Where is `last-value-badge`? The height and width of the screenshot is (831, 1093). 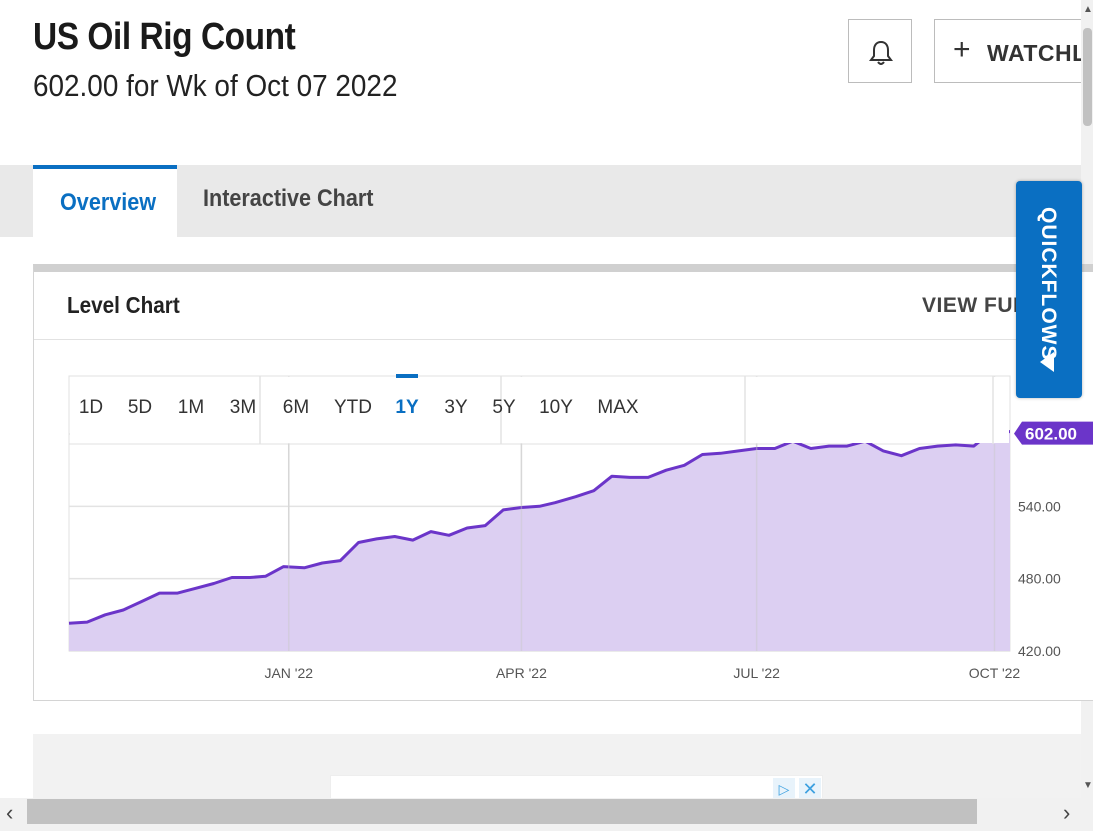
last-value-badge is located at coordinates (1053, 433).